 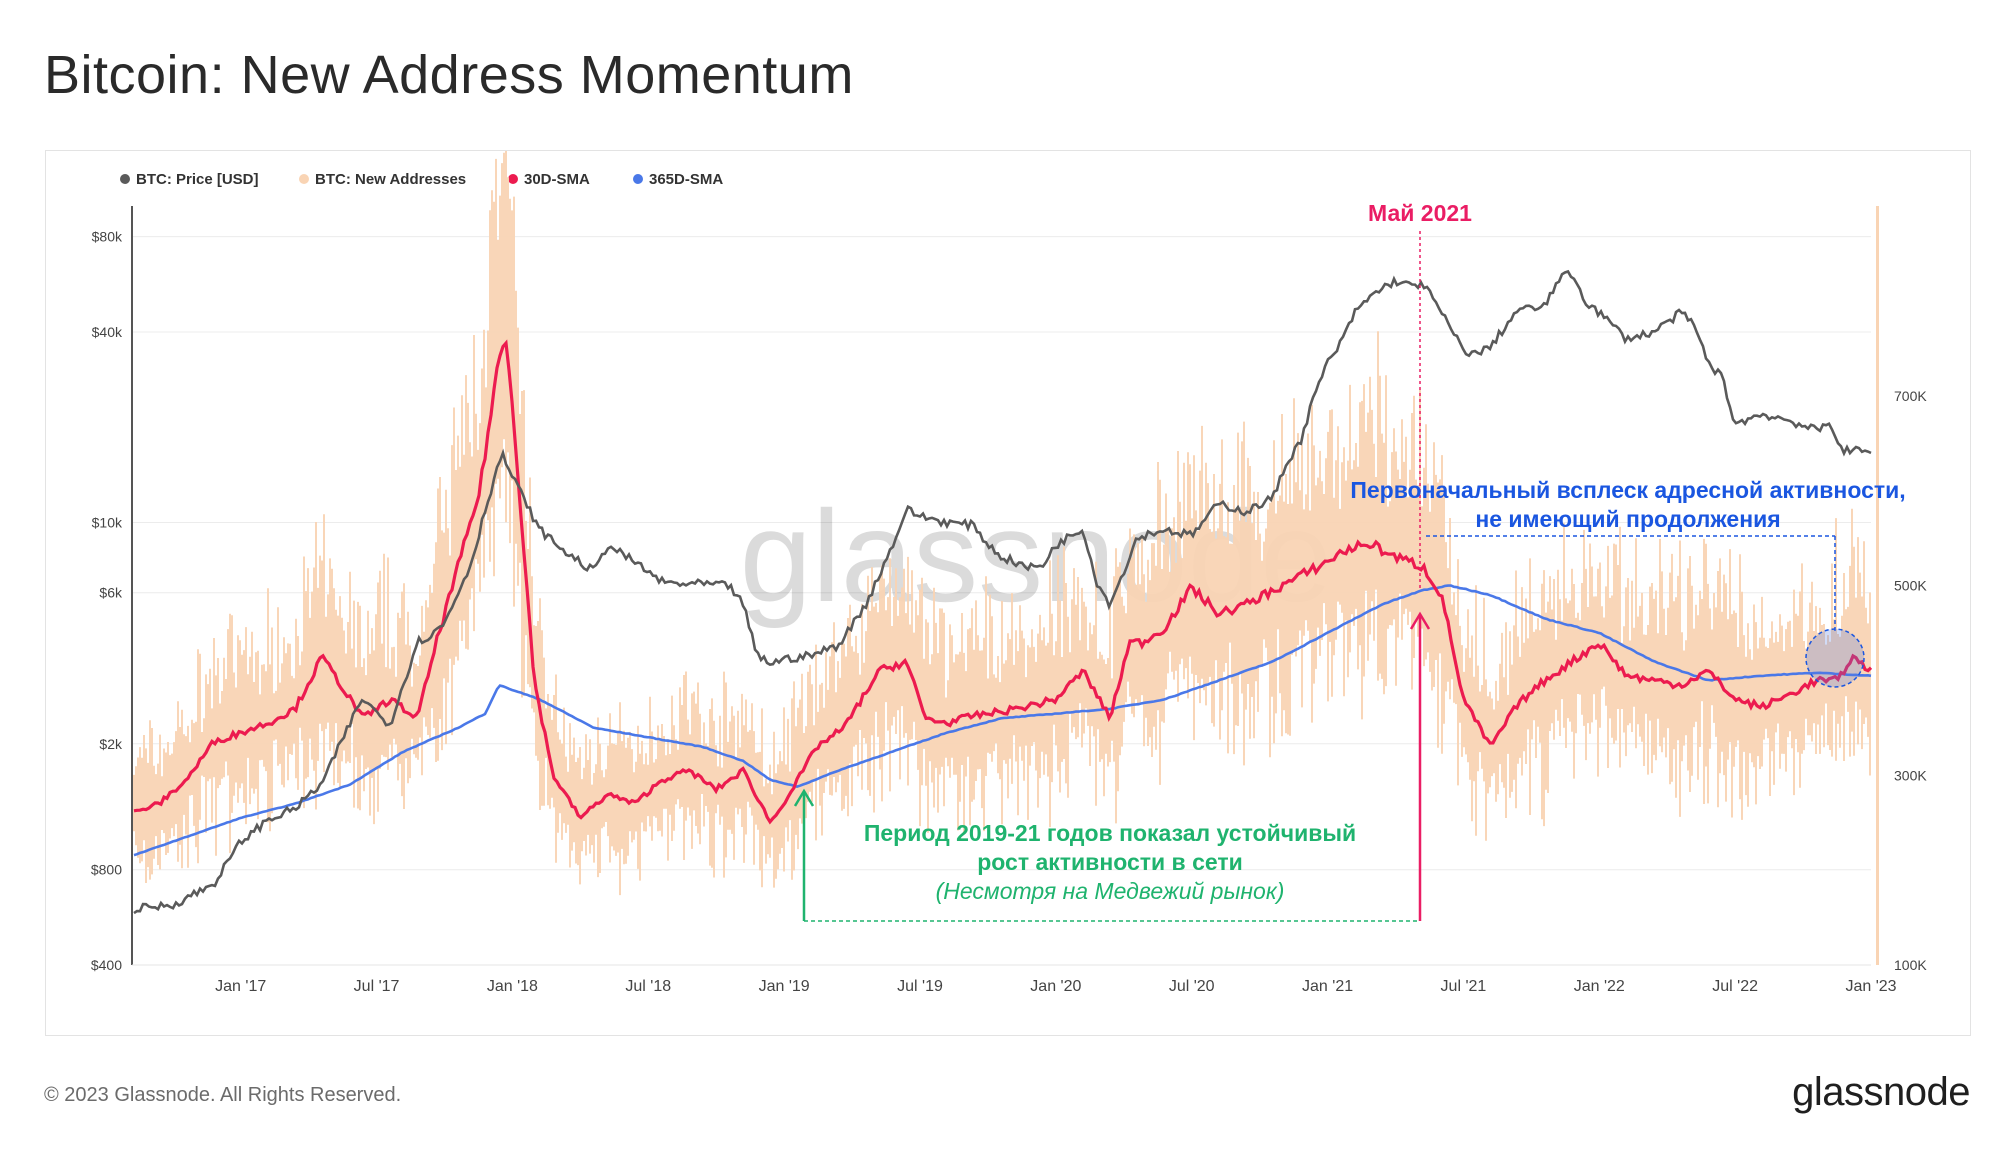 I want to click on legend-item-price: BTC: Price [USD], so click(x=189, y=179).